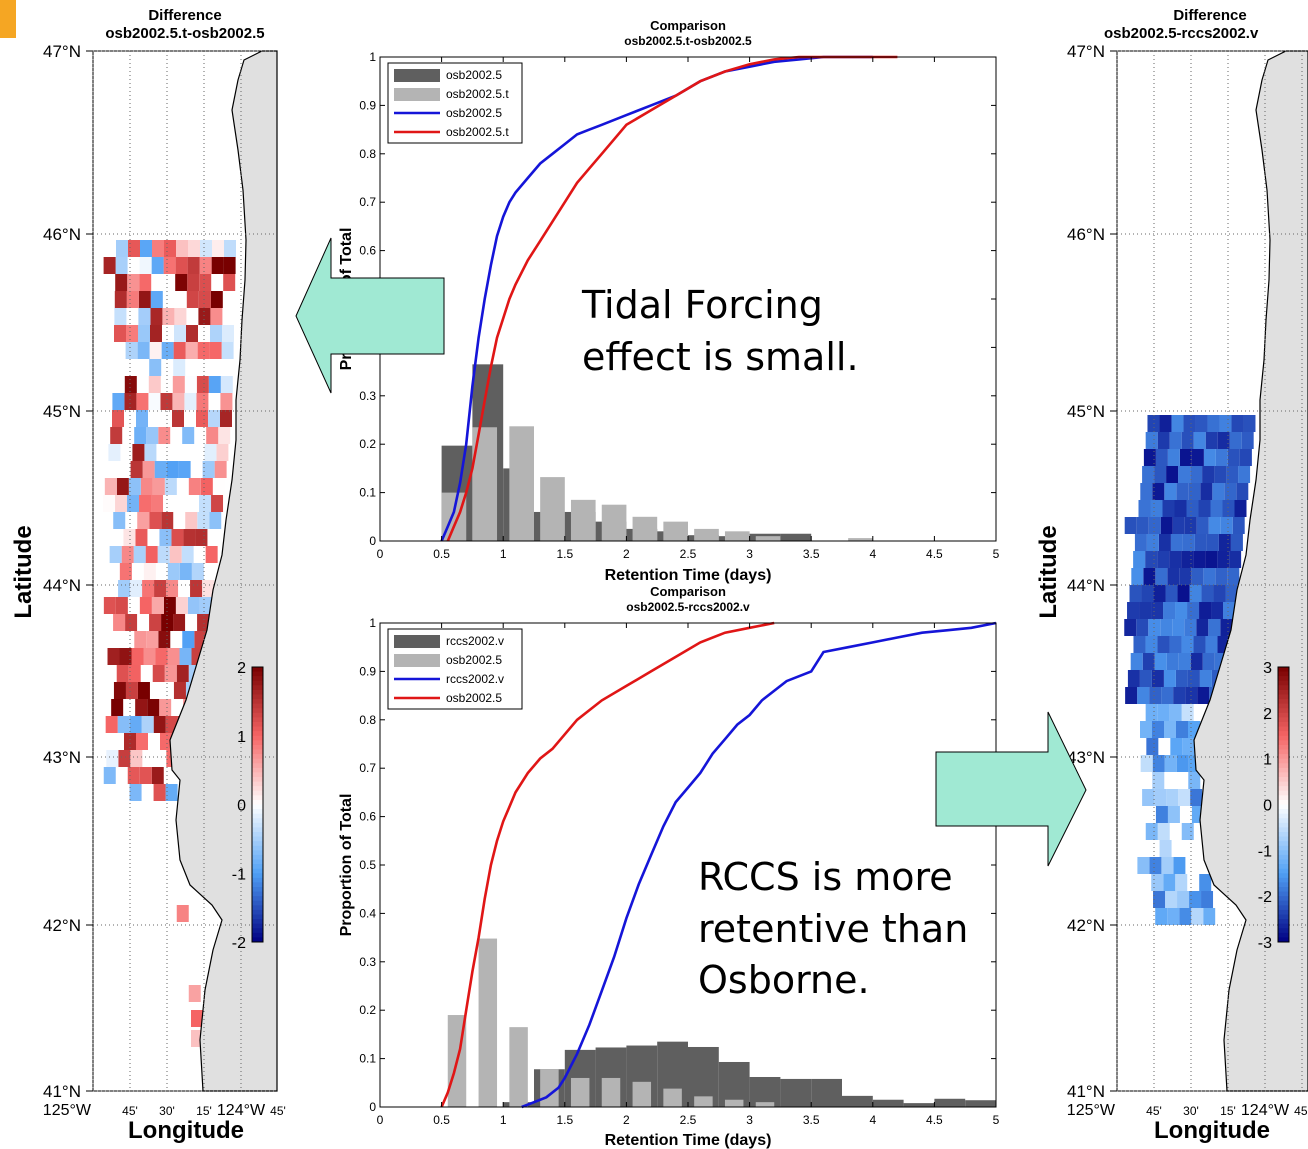  I want to click on lat-tick-label: 46°N, so click(62, 234).